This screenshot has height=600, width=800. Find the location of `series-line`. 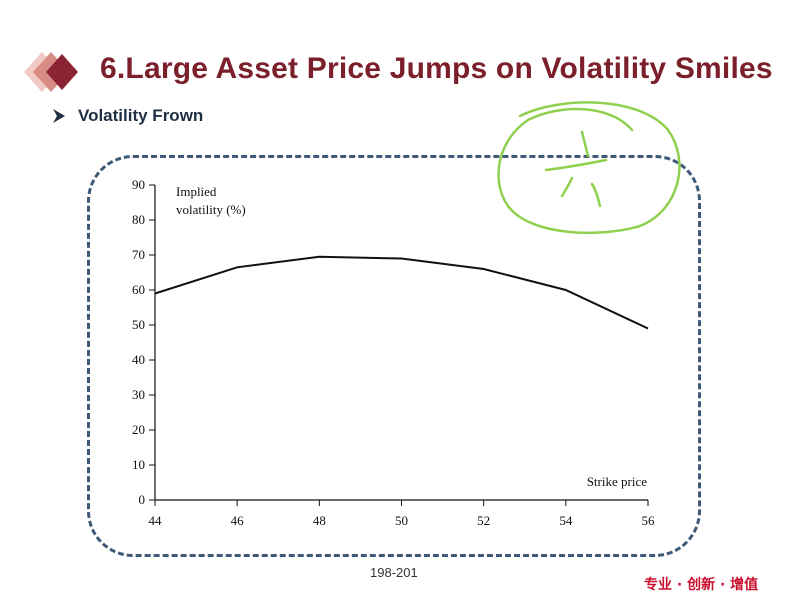

series-line is located at coordinates (401, 292).